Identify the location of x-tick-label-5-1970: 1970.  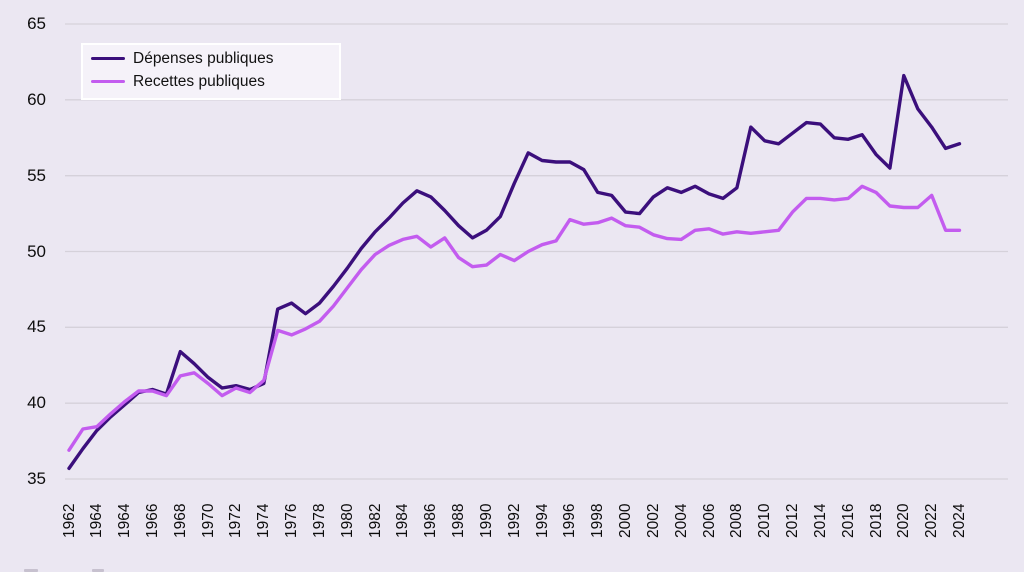
(208, 520).